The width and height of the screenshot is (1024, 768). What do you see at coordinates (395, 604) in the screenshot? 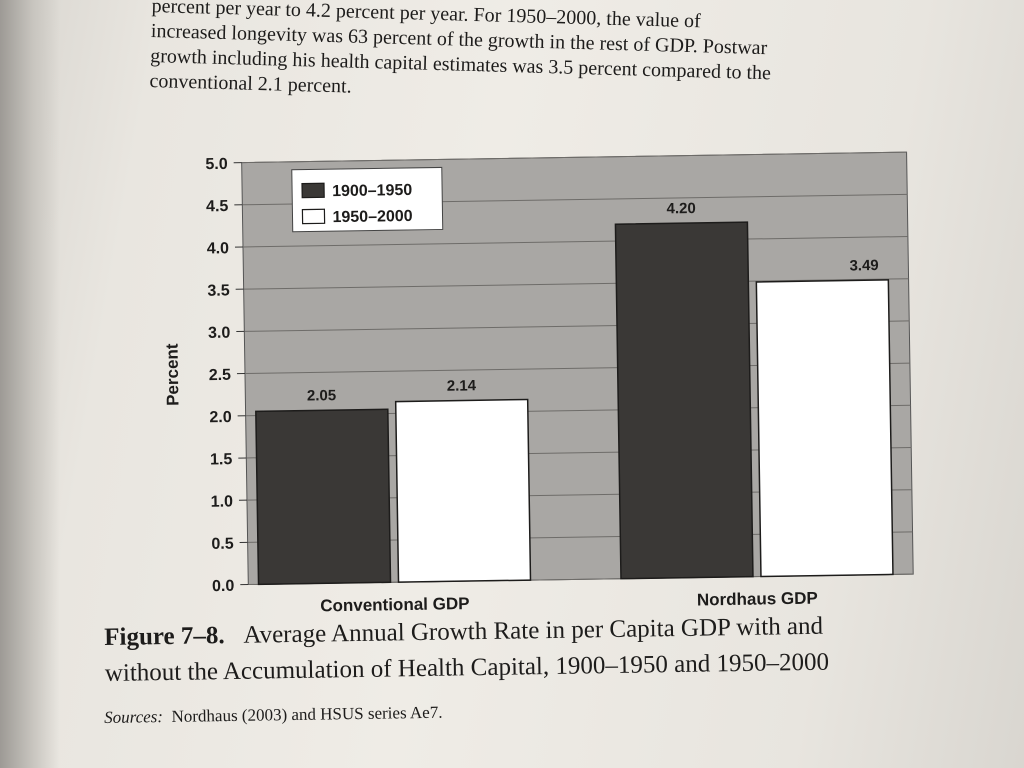
I see `x-category-label: Conventional GDP` at bounding box center [395, 604].